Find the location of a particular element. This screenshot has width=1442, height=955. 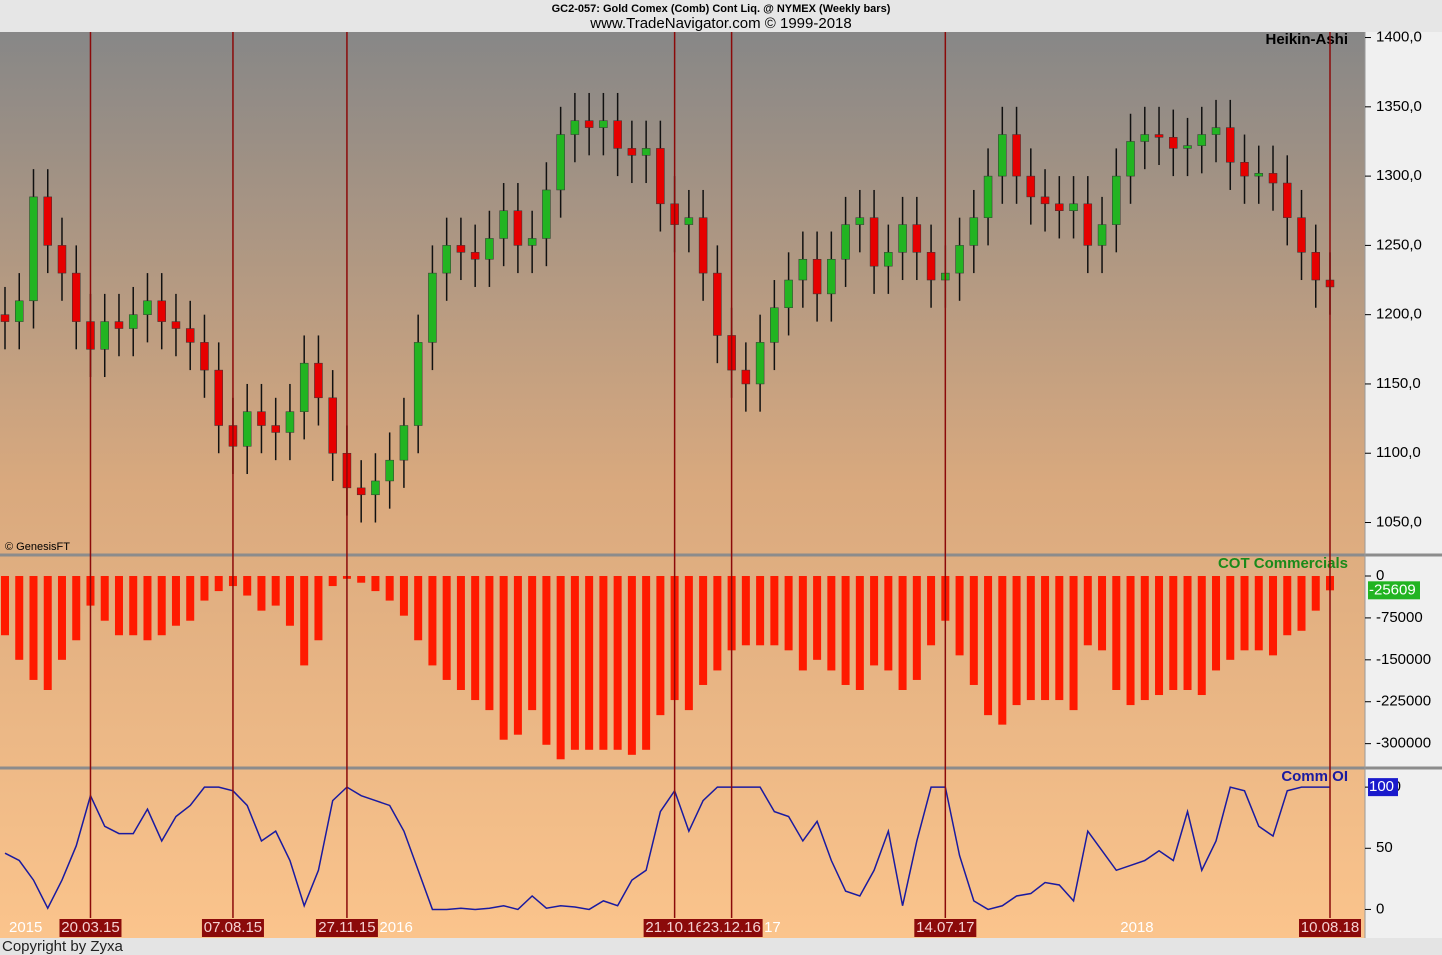

y-tick-label: -300000 is located at coordinates (1403, 743).